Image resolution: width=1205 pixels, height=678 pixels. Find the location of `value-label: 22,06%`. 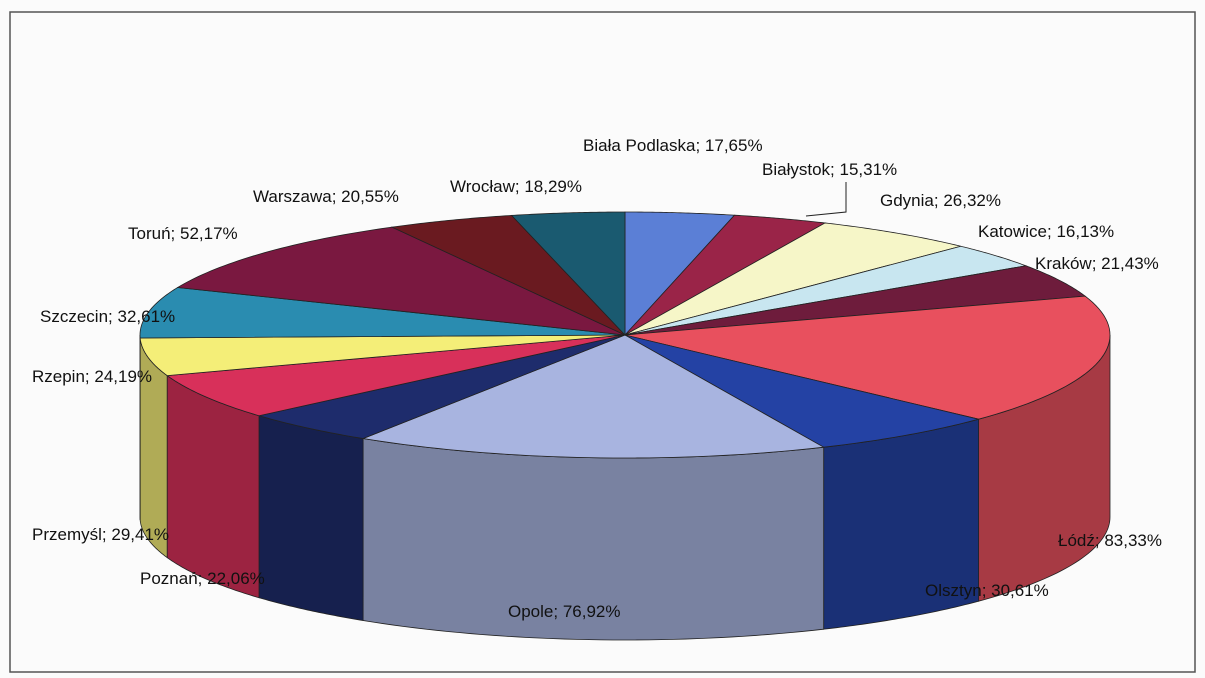

value-label: 22,06% is located at coordinates (236, 578).